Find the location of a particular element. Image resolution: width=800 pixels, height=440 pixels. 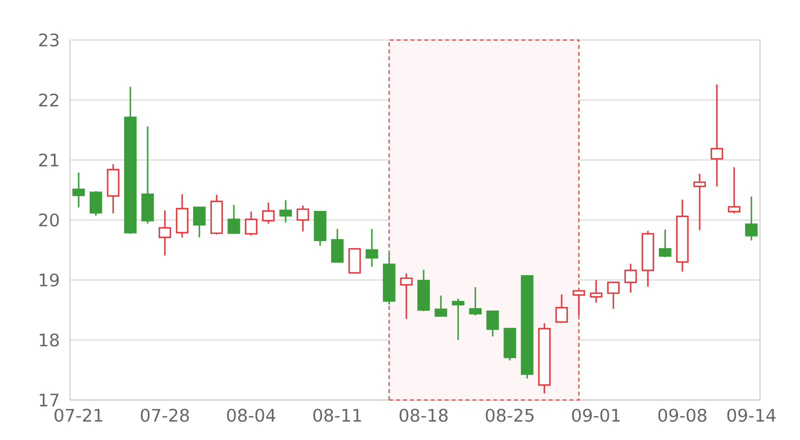

x-tick-label: 09-08 is located at coordinates (682, 415).